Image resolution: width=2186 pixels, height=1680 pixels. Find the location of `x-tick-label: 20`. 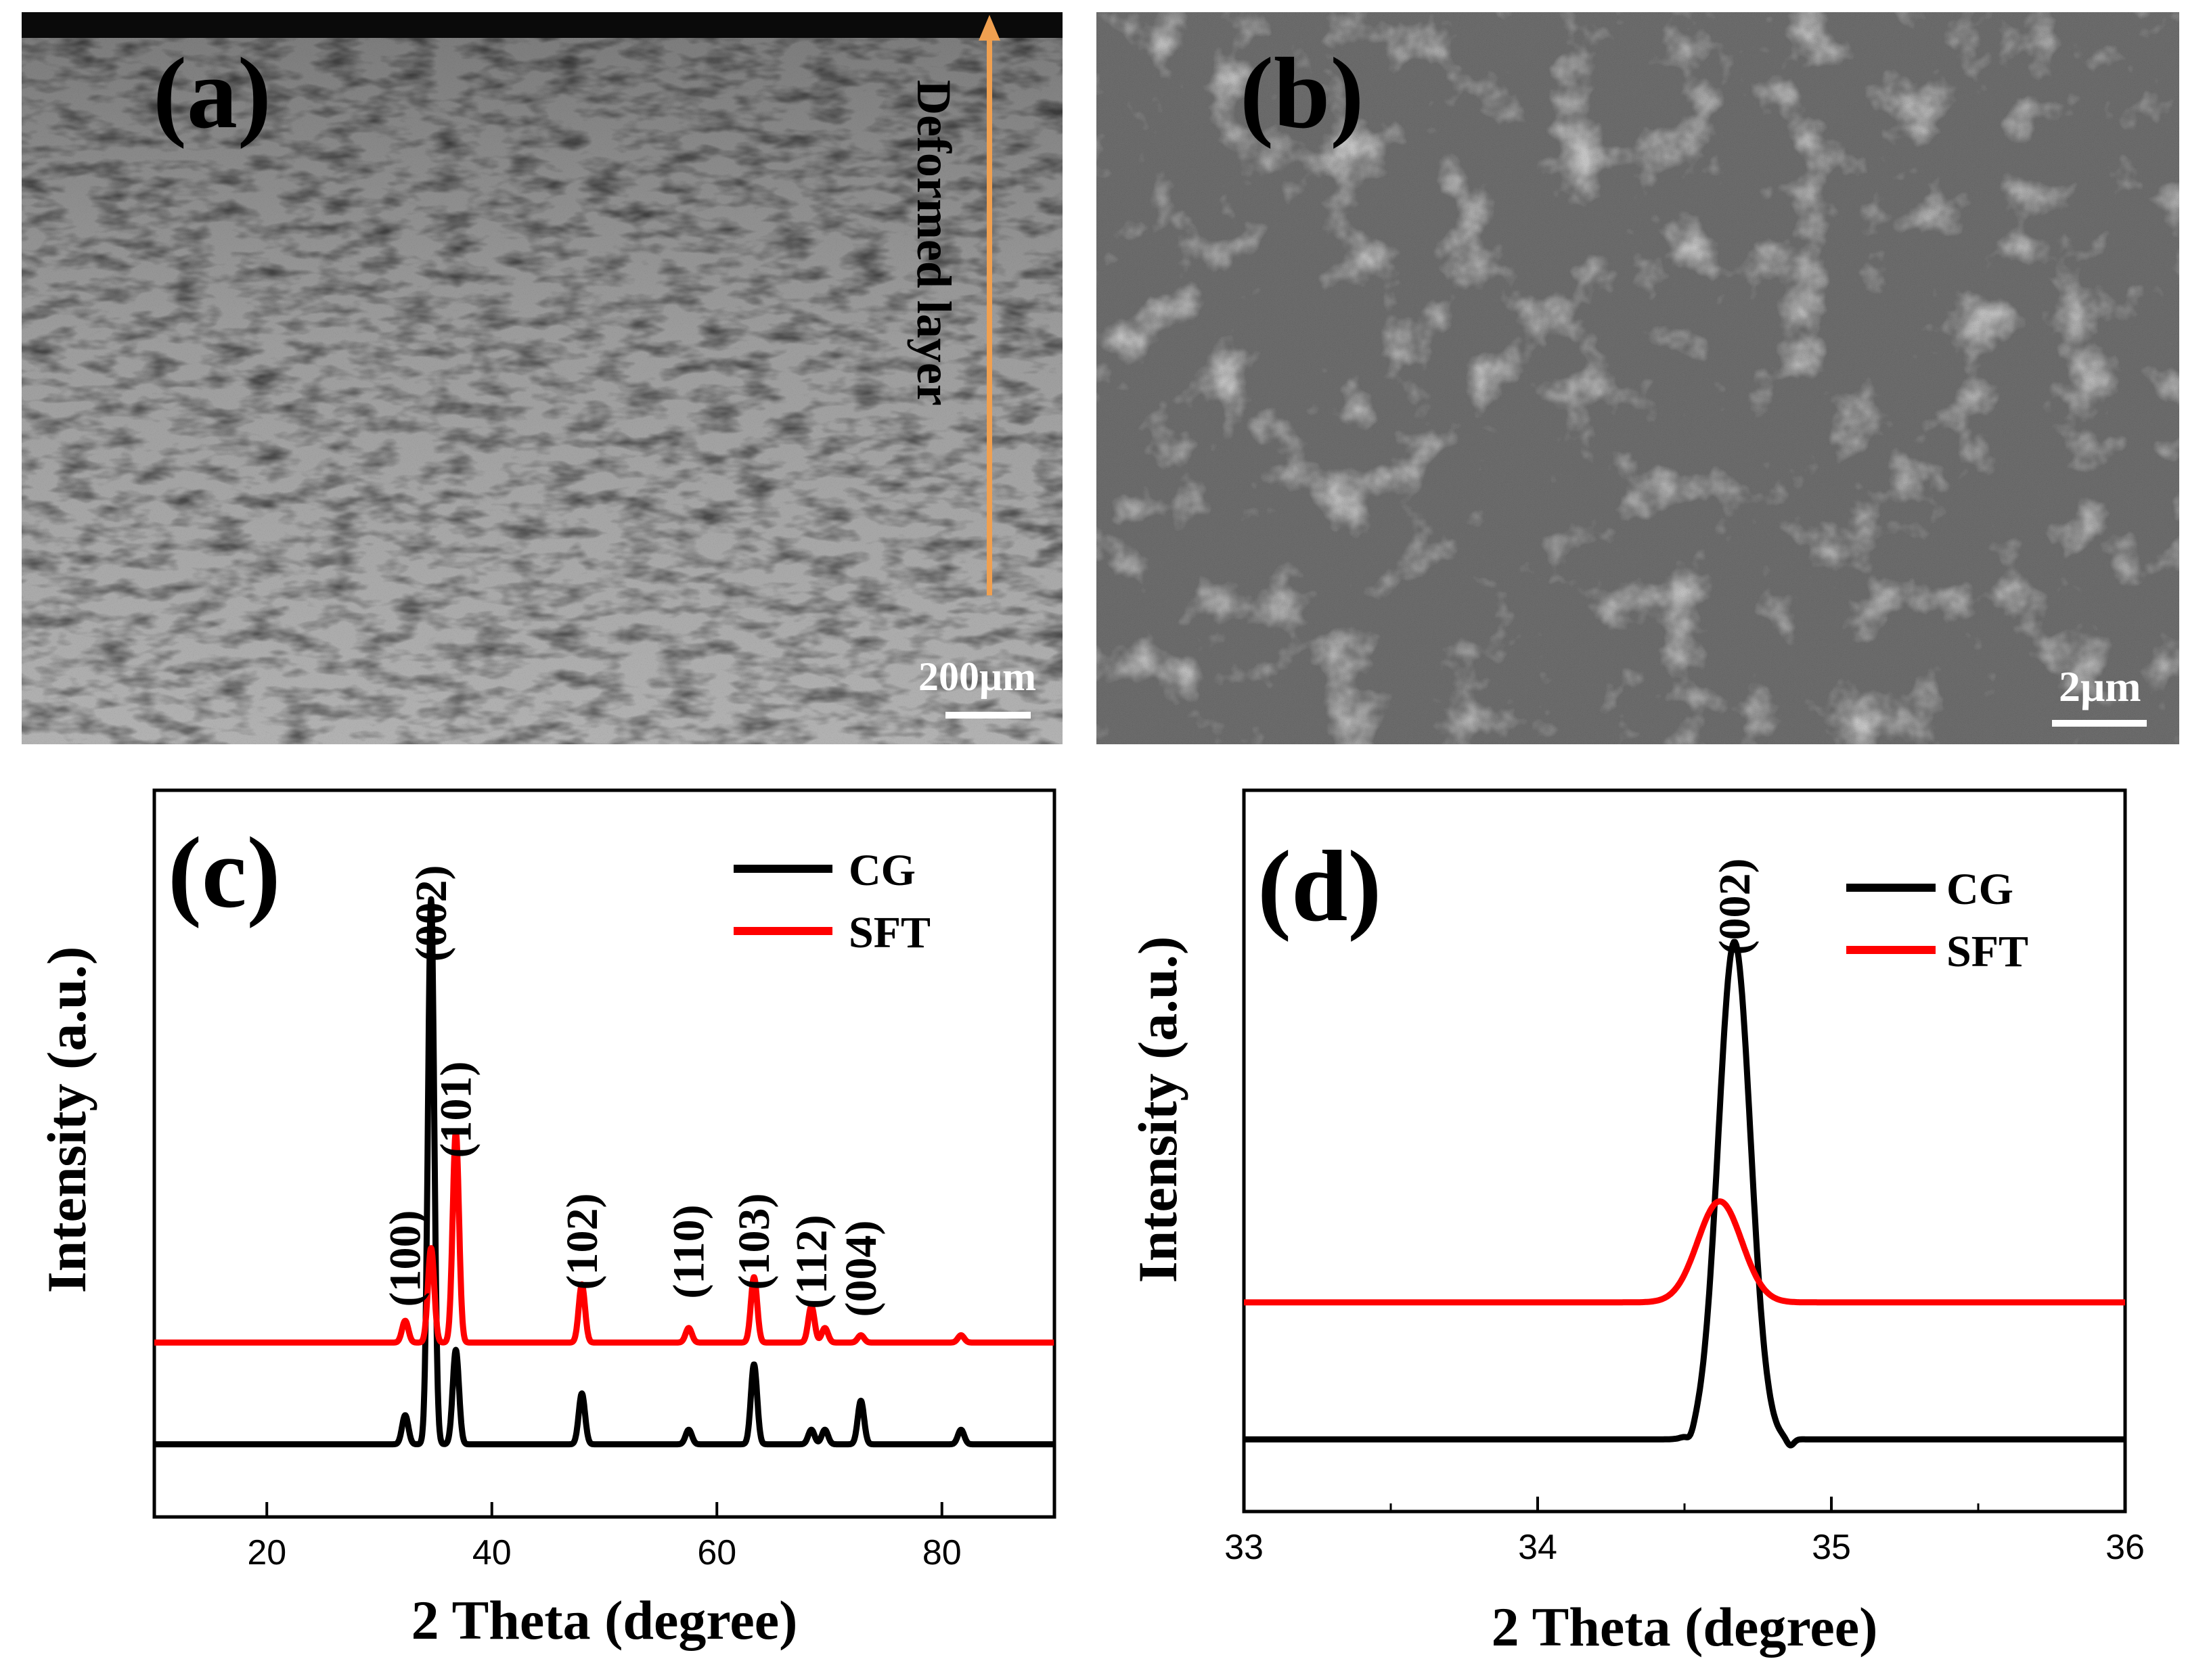

x-tick-label: 20 is located at coordinates (266, 1552).